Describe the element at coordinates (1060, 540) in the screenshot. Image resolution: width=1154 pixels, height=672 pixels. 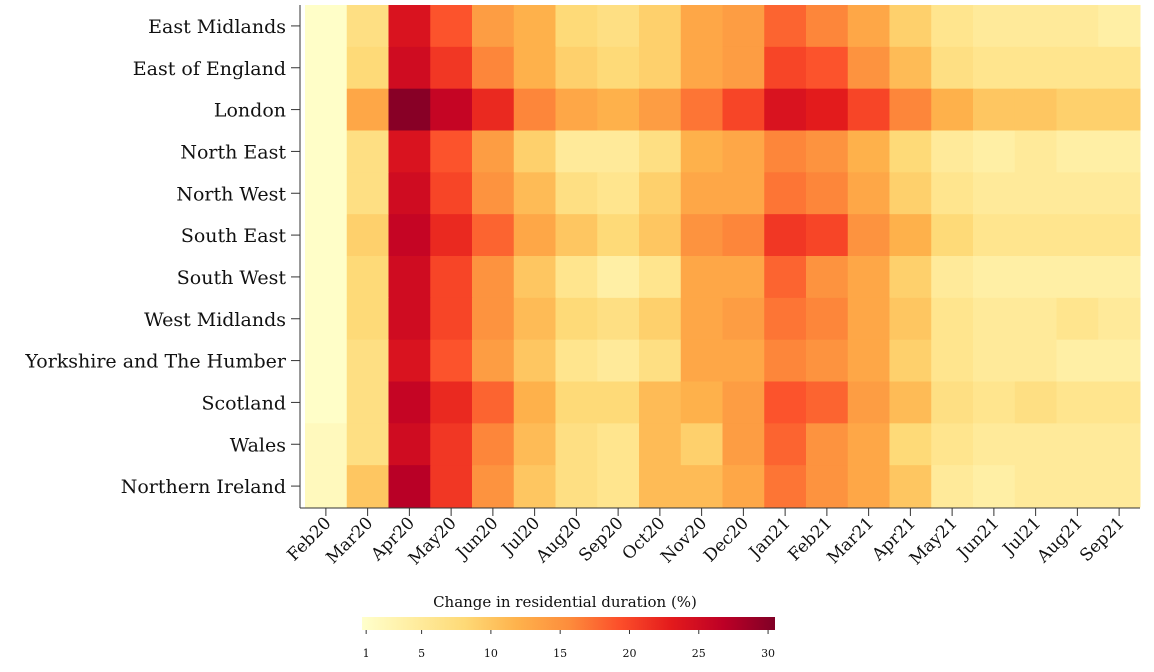
I see `x-tick-label: Aug21` at that location.